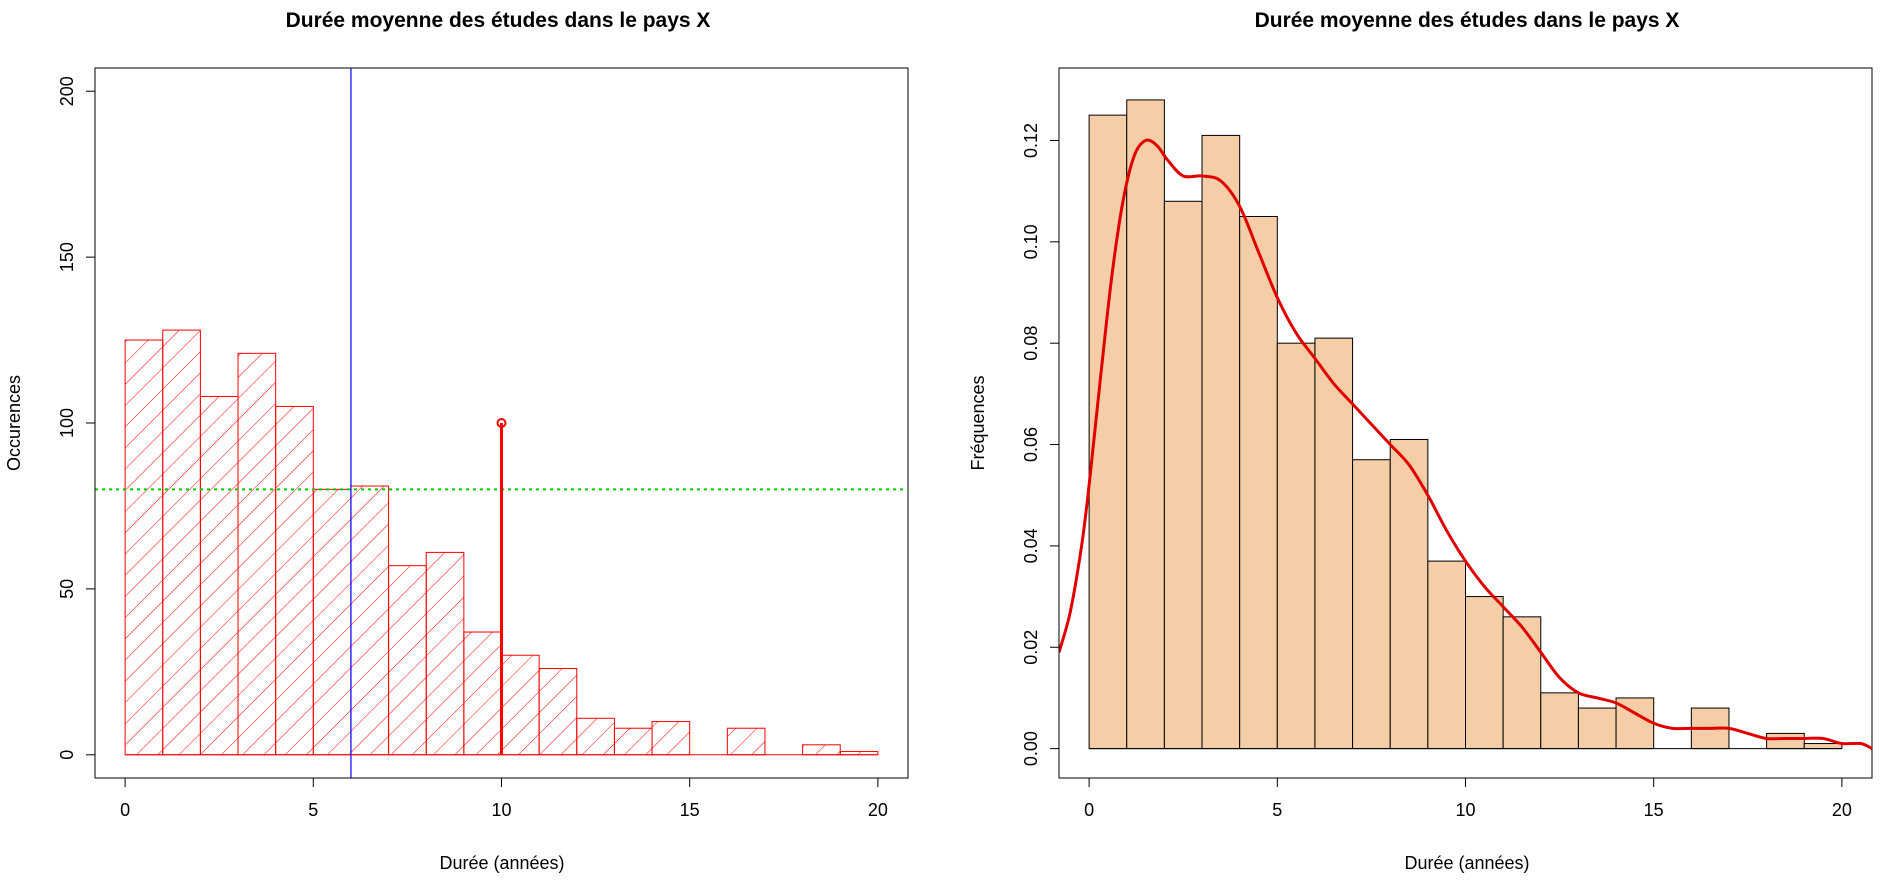 The image size is (1882, 881). I want to click on left-x-tick-label: 20, so click(878, 810).